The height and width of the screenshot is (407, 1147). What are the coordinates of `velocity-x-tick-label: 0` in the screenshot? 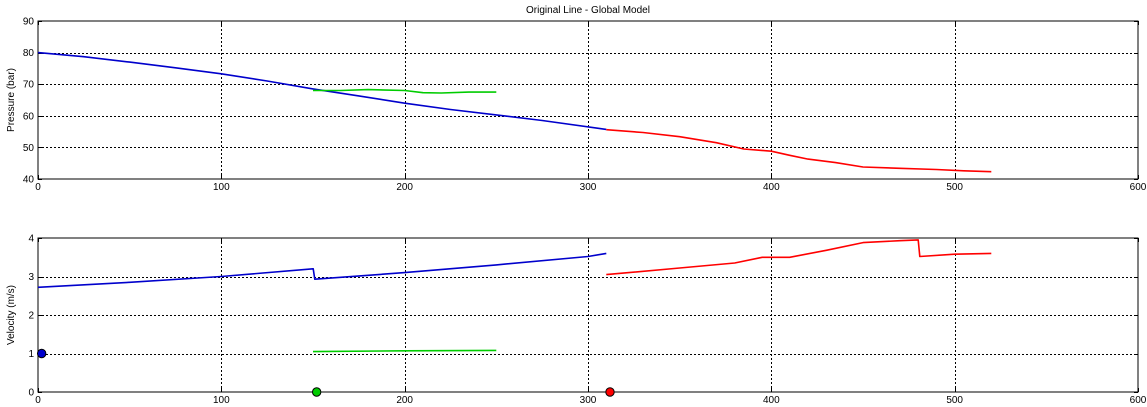 It's located at (38, 400).